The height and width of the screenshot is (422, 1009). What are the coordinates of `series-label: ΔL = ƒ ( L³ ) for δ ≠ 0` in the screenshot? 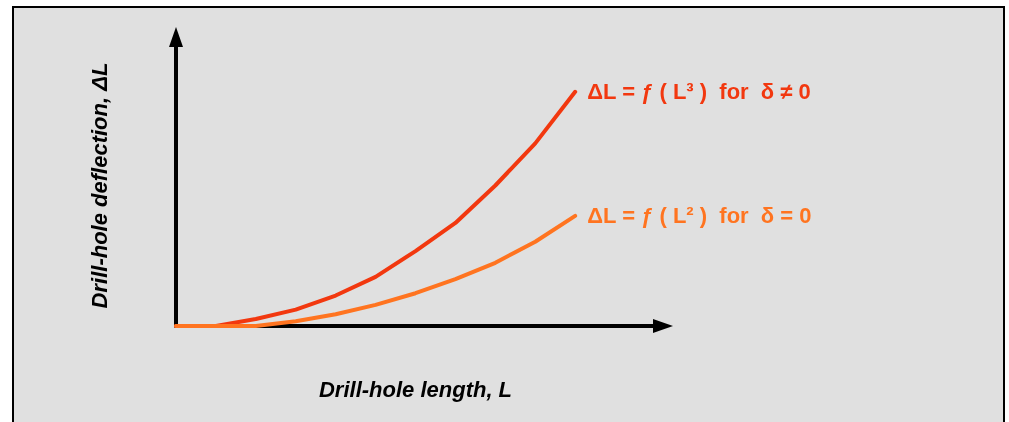 It's located at (699, 92).